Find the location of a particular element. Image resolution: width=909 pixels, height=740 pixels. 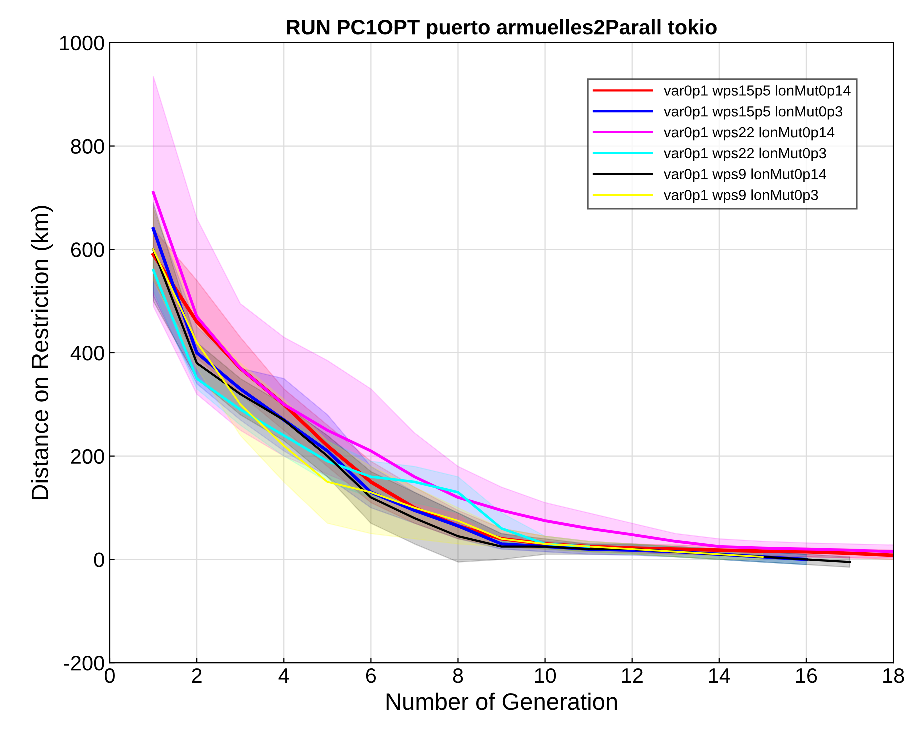

legend-label: var0p1 wps22 lonMut0p3 is located at coordinates (745, 155).